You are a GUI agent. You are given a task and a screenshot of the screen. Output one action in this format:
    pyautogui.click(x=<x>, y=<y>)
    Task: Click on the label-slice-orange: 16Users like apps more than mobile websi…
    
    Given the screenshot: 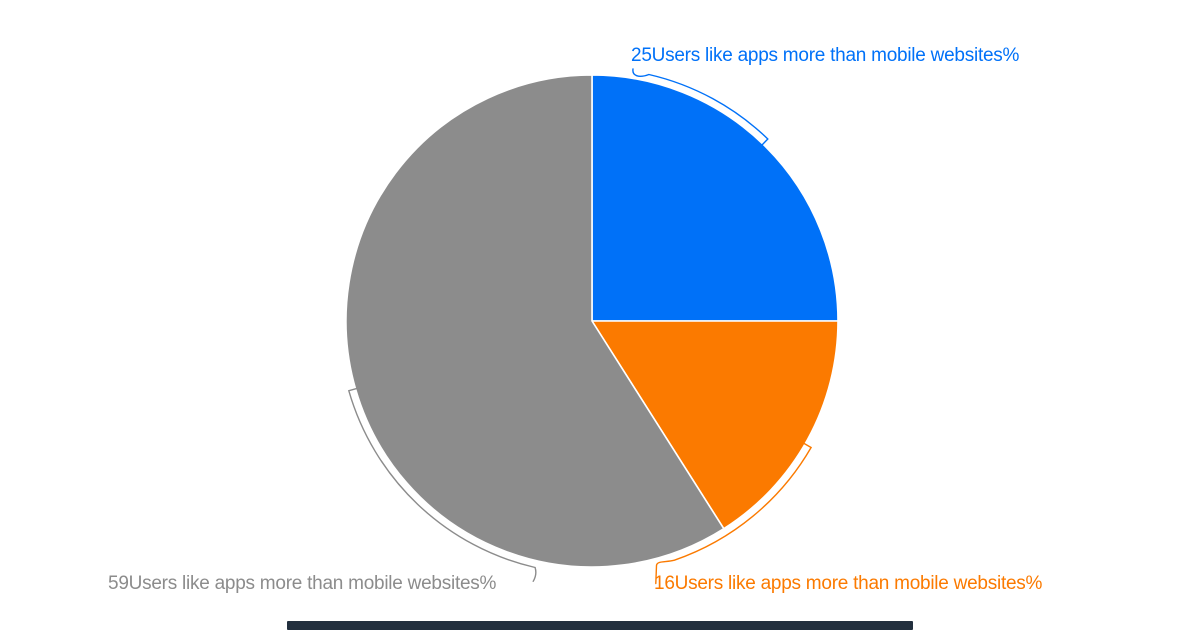 What is the action you would take?
    pyautogui.click(x=848, y=583)
    